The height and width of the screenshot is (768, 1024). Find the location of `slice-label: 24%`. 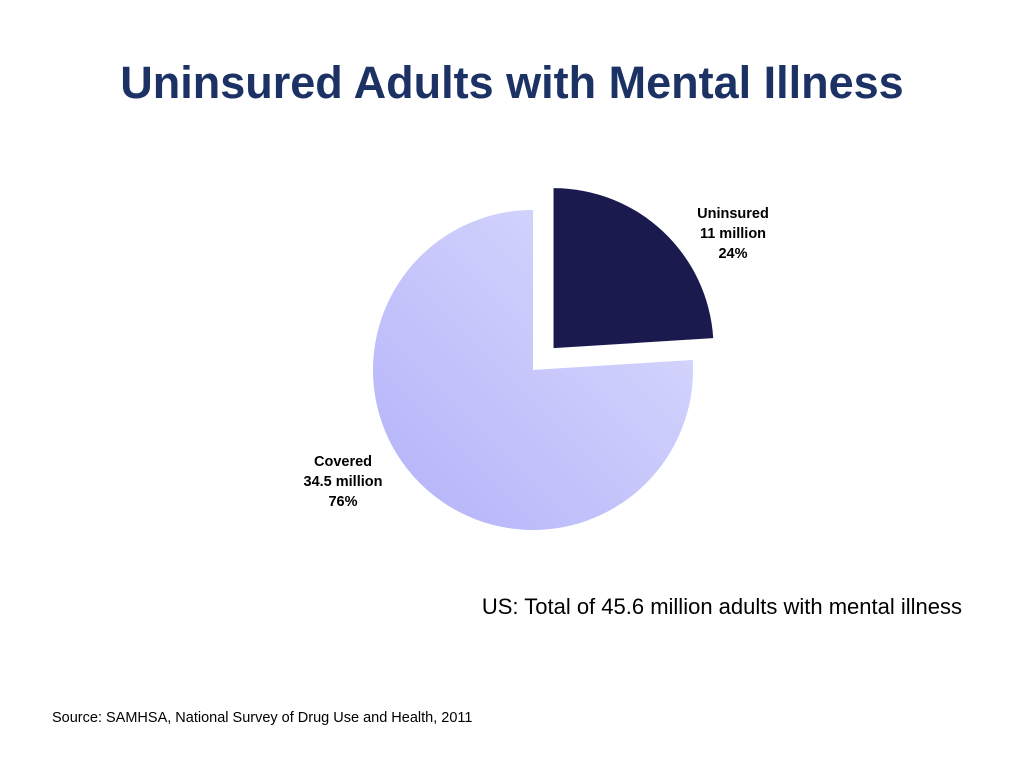

slice-label: 24% is located at coordinates (732, 254).